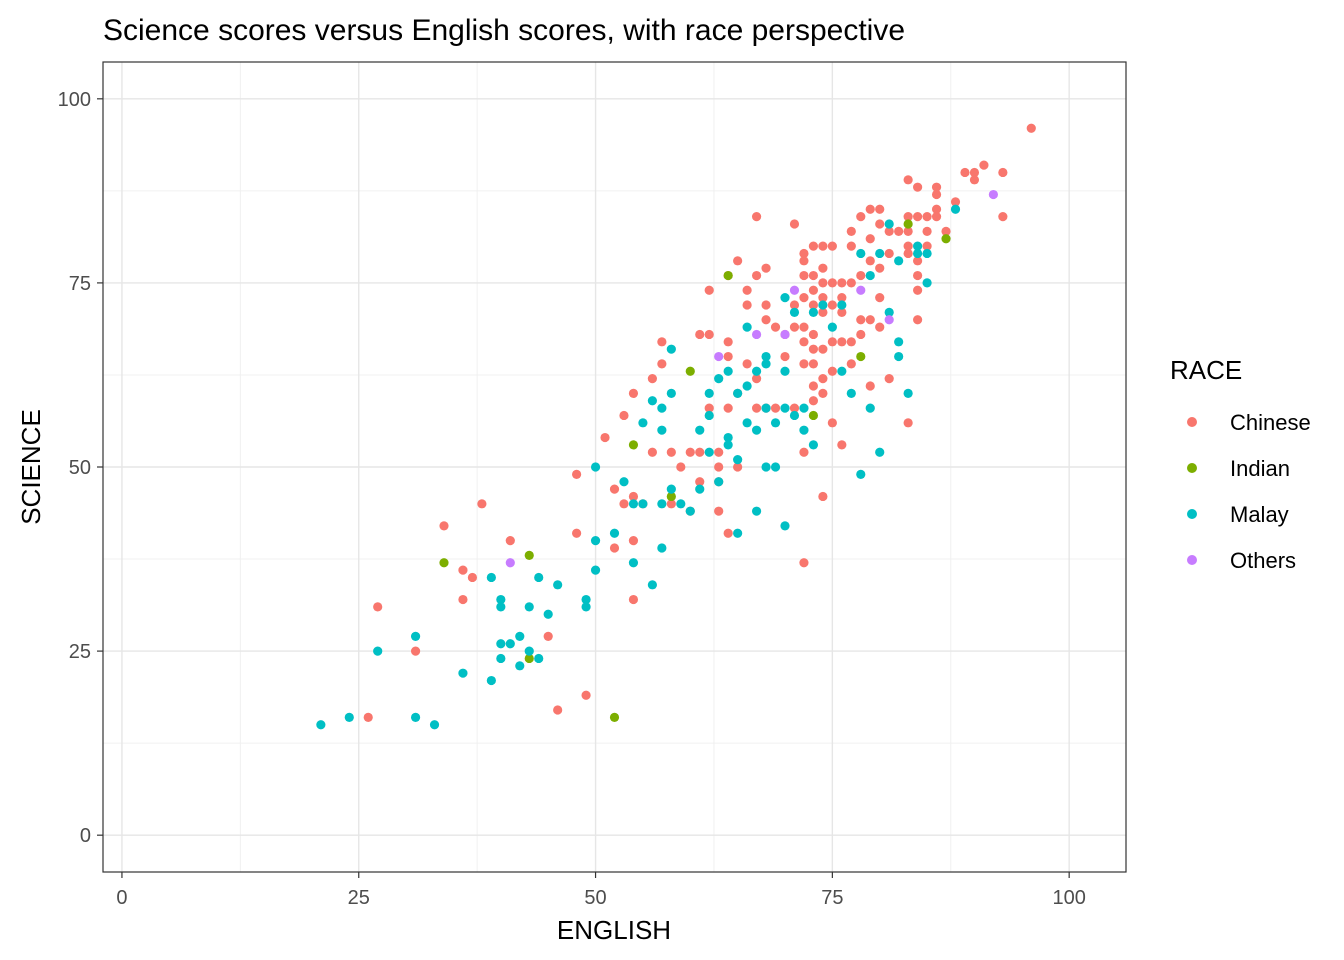  I want to click on x-tick-label: 75, so click(832, 898).